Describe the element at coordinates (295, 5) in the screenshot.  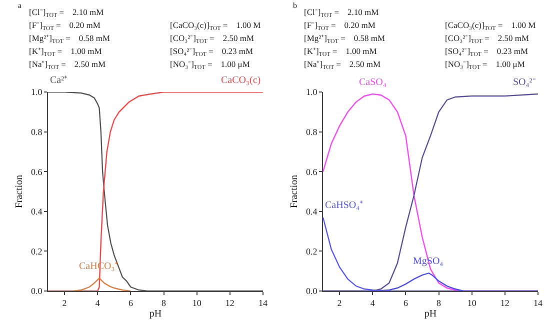
I see `chart-title: b` at that location.